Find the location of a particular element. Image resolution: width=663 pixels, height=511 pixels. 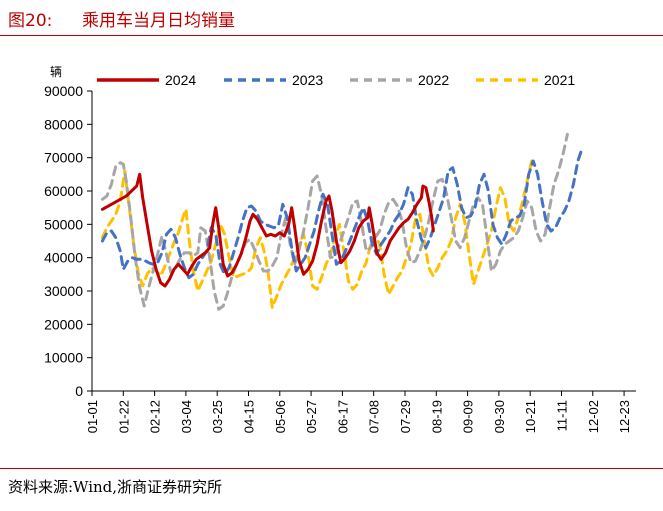

y-unit-label: 辆 is located at coordinates (56, 72).